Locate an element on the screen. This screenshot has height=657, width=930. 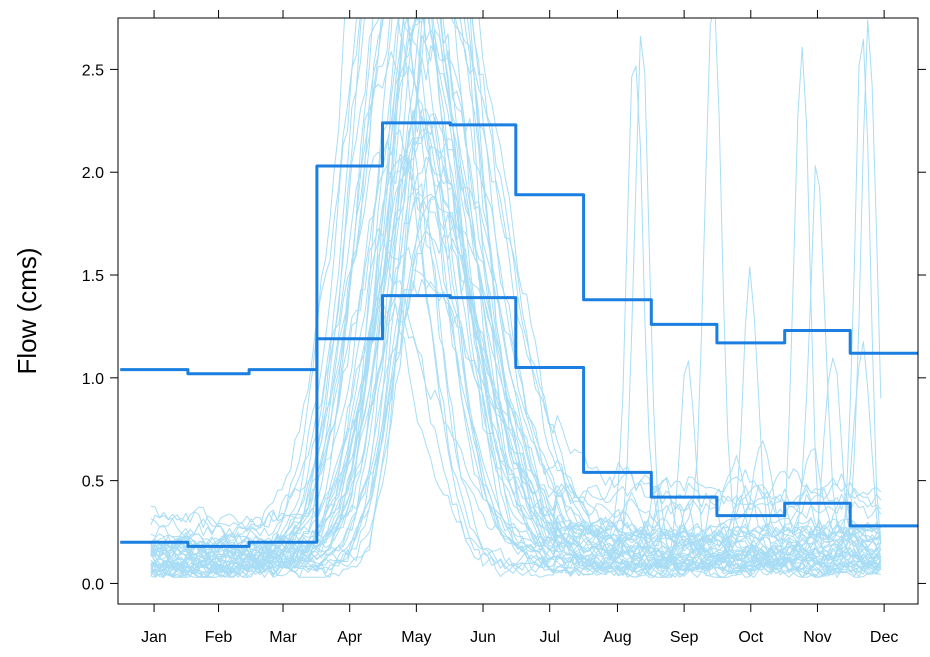
x-tick-label: Jul is located at coordinates (549, 637).